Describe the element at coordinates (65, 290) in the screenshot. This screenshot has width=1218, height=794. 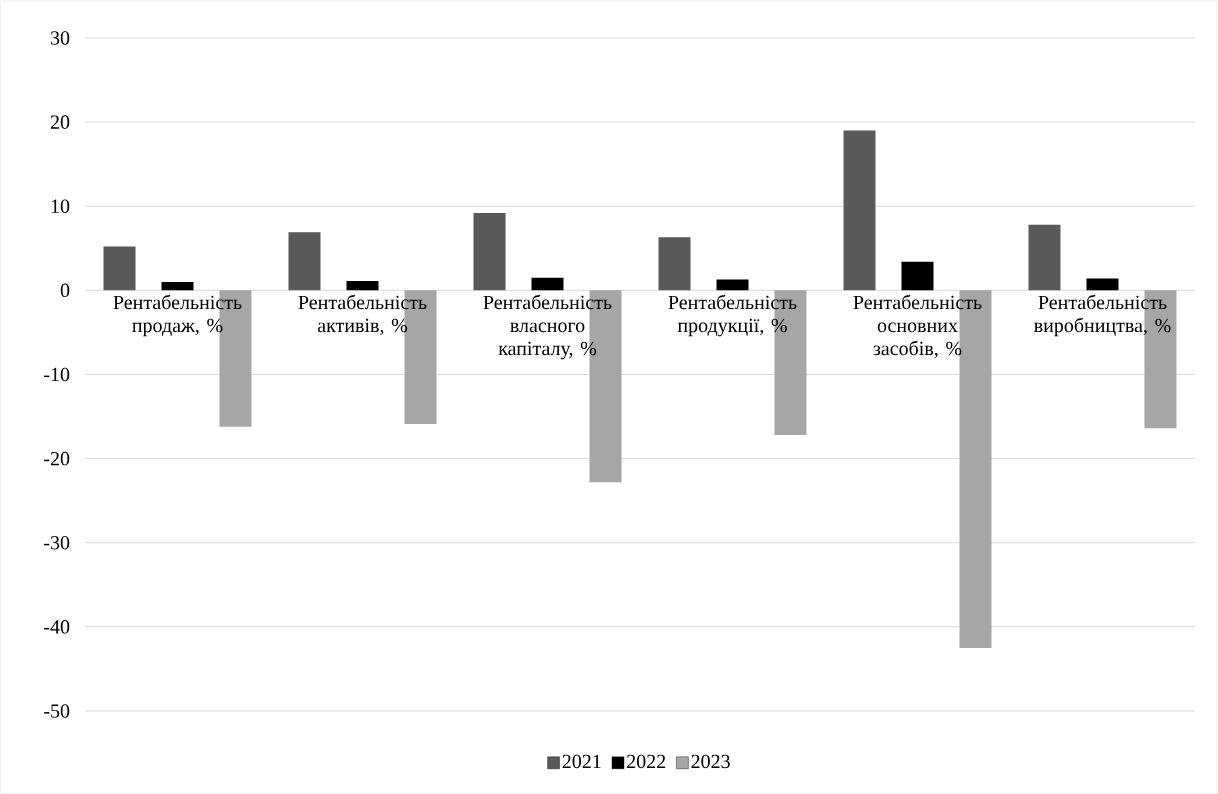
I see `y-tick-label: 0` at that location.